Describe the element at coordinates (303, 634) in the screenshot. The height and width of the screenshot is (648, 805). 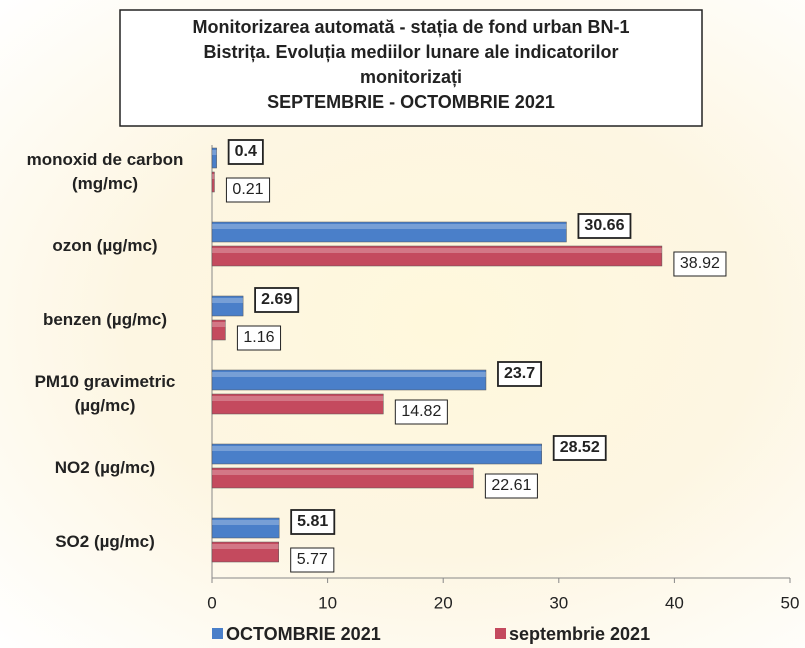
I see `legend-label: OCTOMBRIE 2021` at that location.